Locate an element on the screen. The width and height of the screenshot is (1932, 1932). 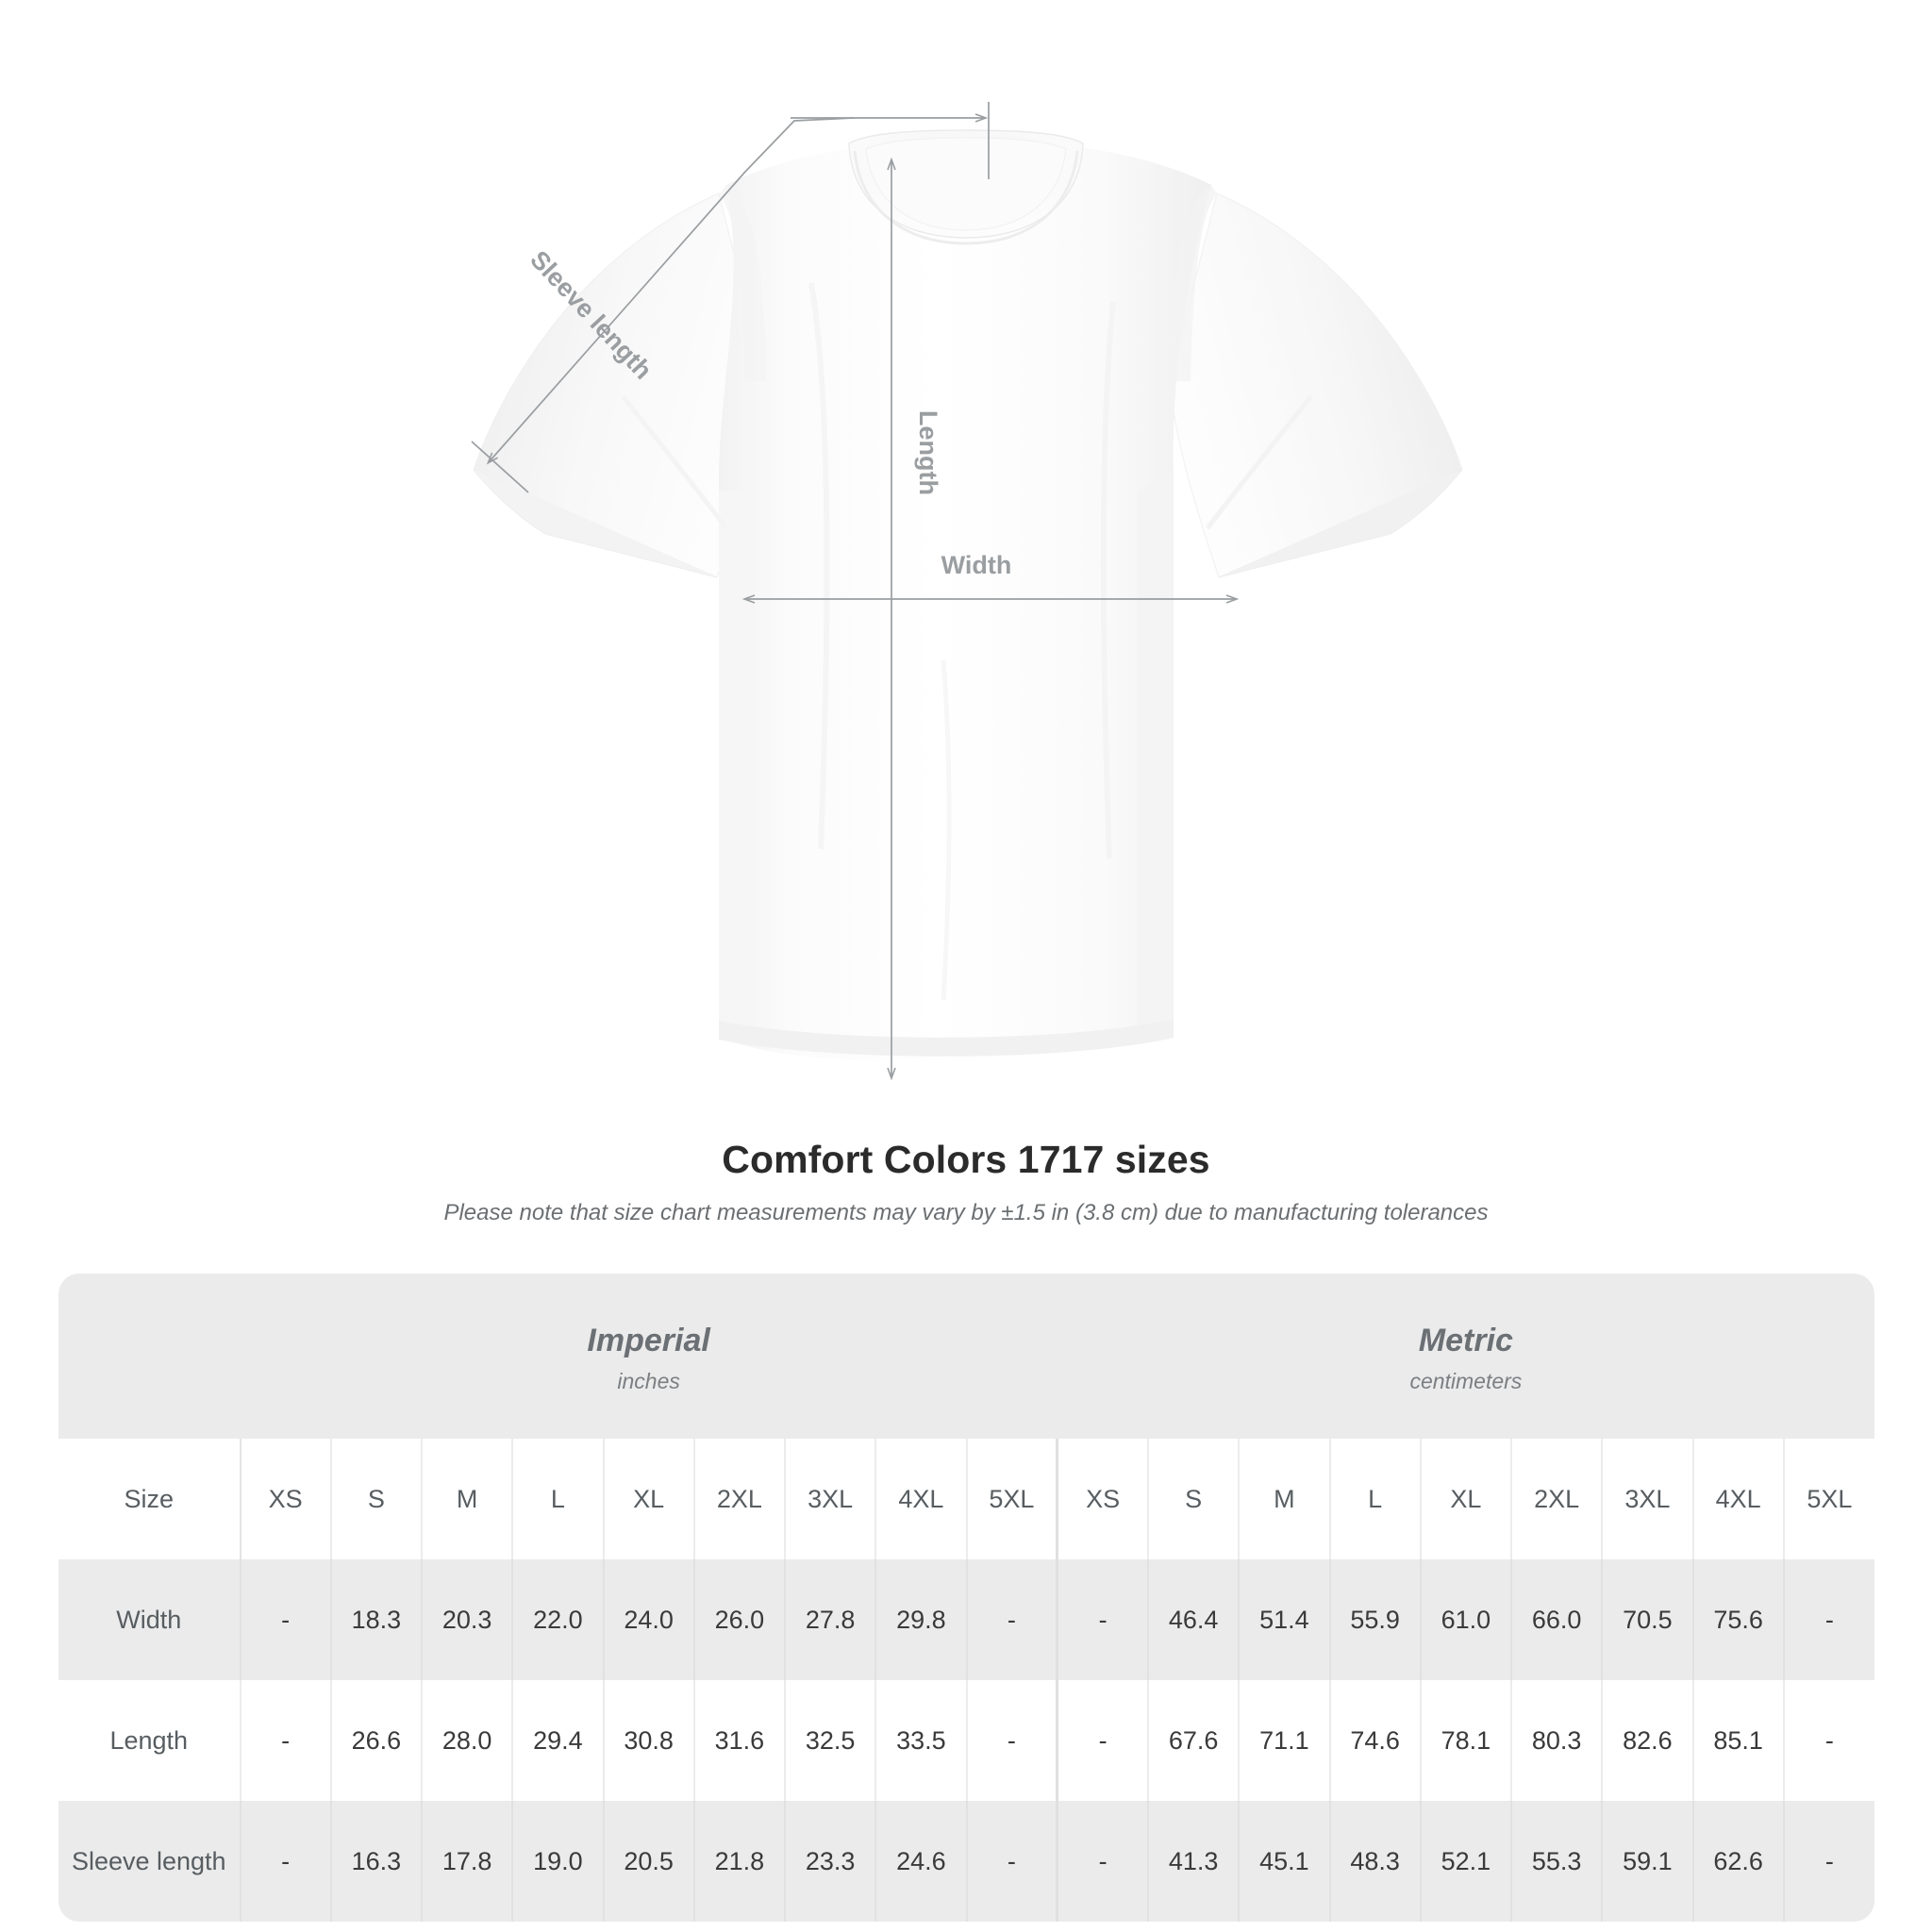
cell-sleeve-length-metric-4xl: 62.6 is located at coordinates (1738, 1861).